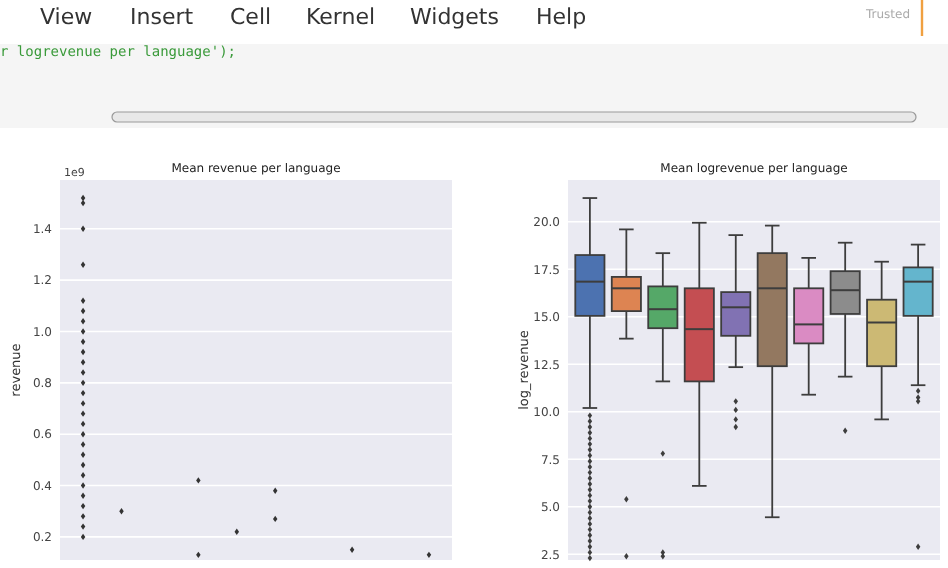 The width and height of the screenshot is (948, 568). Describe the element at coordinates (162, 17) in the screenshot. I see `text: Insert` at that location.